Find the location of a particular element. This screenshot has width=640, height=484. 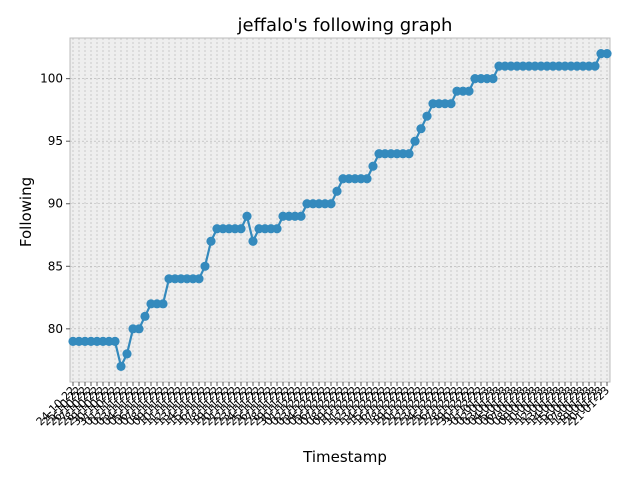

y-tick-label: 90 is located at coordinates (55, 204).